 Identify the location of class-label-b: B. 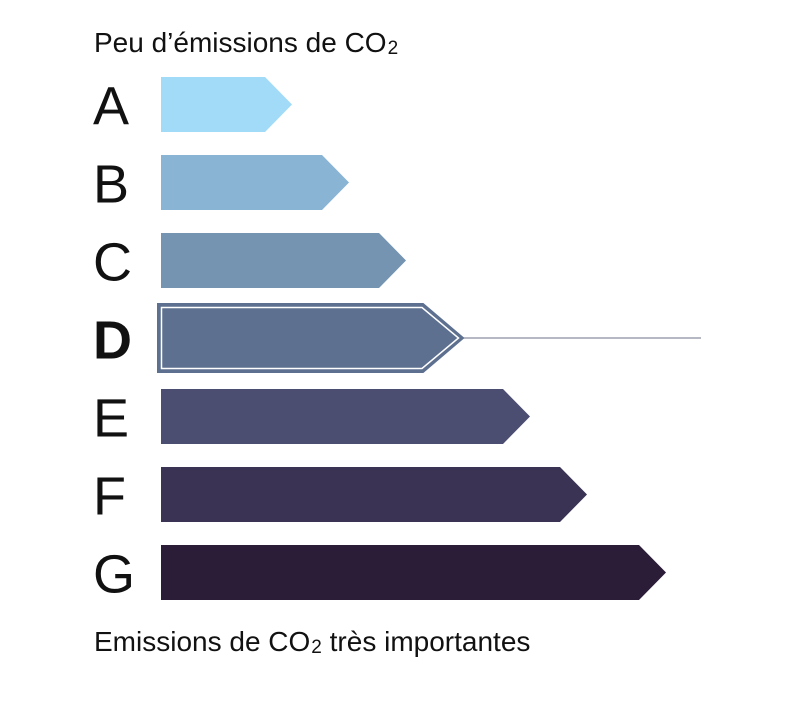
(111, 185).